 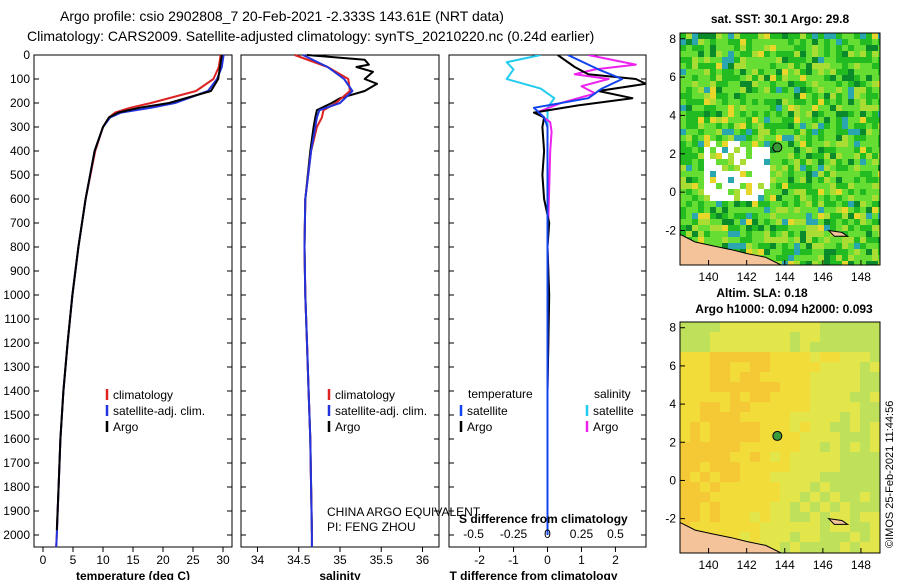 What do you see at coordinates (581, 560) in the screenshot?
I see `x-tick-label: 1` at bounding box center [581, 560].